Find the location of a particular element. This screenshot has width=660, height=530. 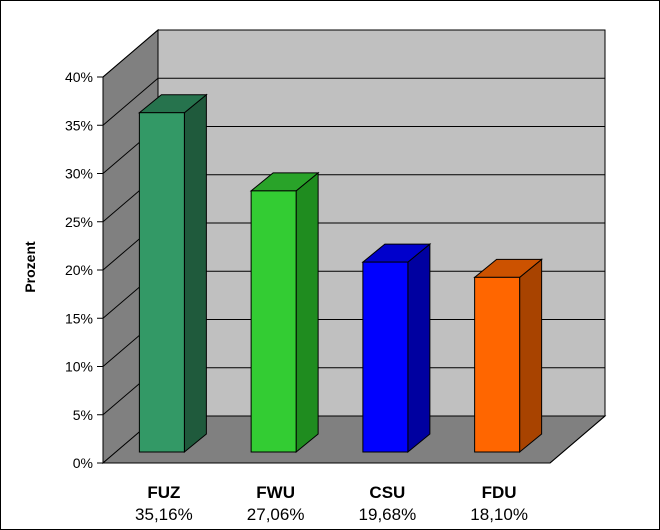

y-tick-label: 30% is located at coordinates (79, 174).